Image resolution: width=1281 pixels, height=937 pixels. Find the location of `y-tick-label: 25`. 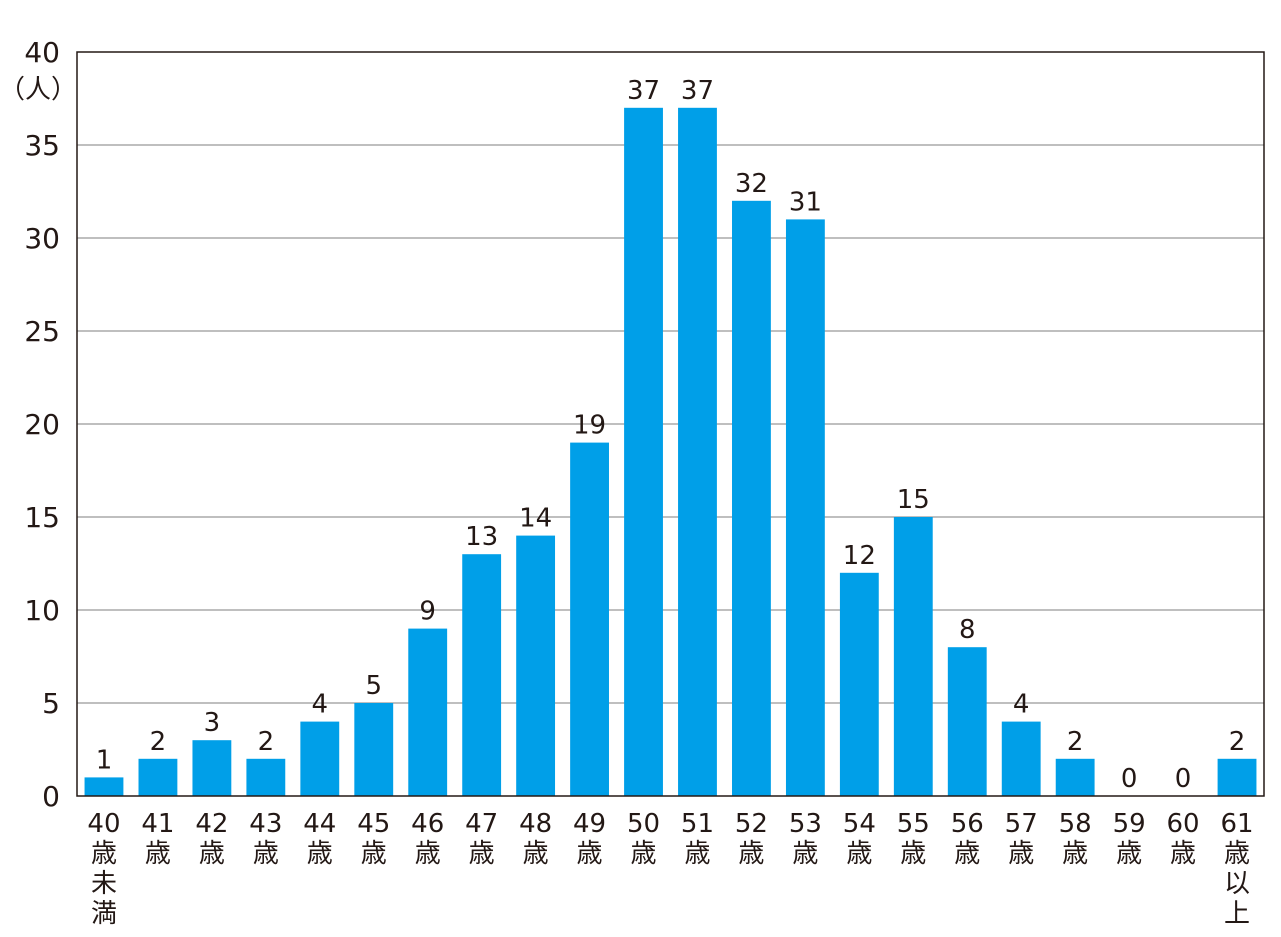

y-tick-label: 25 is located at coordinates (42, 331).